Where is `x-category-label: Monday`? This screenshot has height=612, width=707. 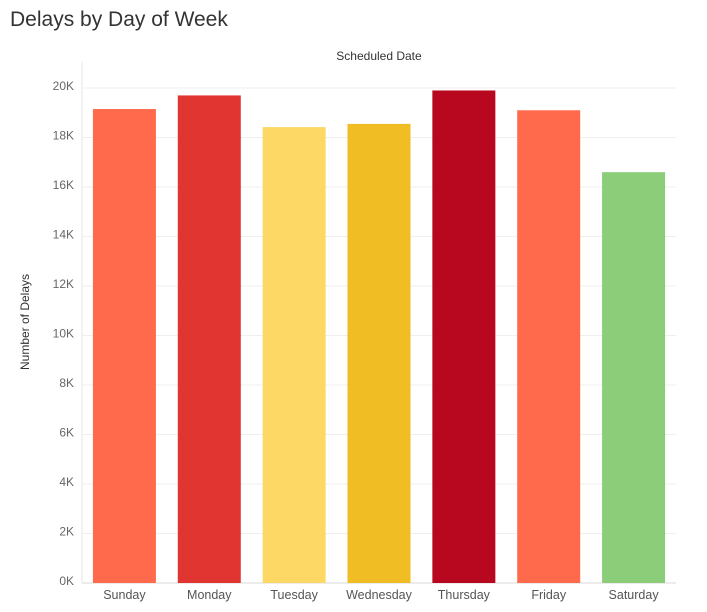 x-category-label: Monday is located at coordinates (209, 595).